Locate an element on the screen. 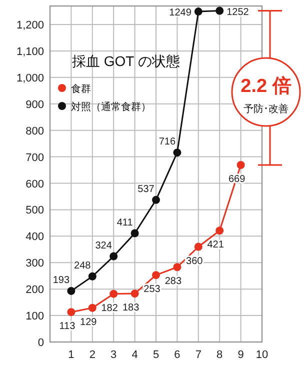 The height and width of the screenshot is (370, 306). y-tick-label: 800 is located at coordinates (35, 131).